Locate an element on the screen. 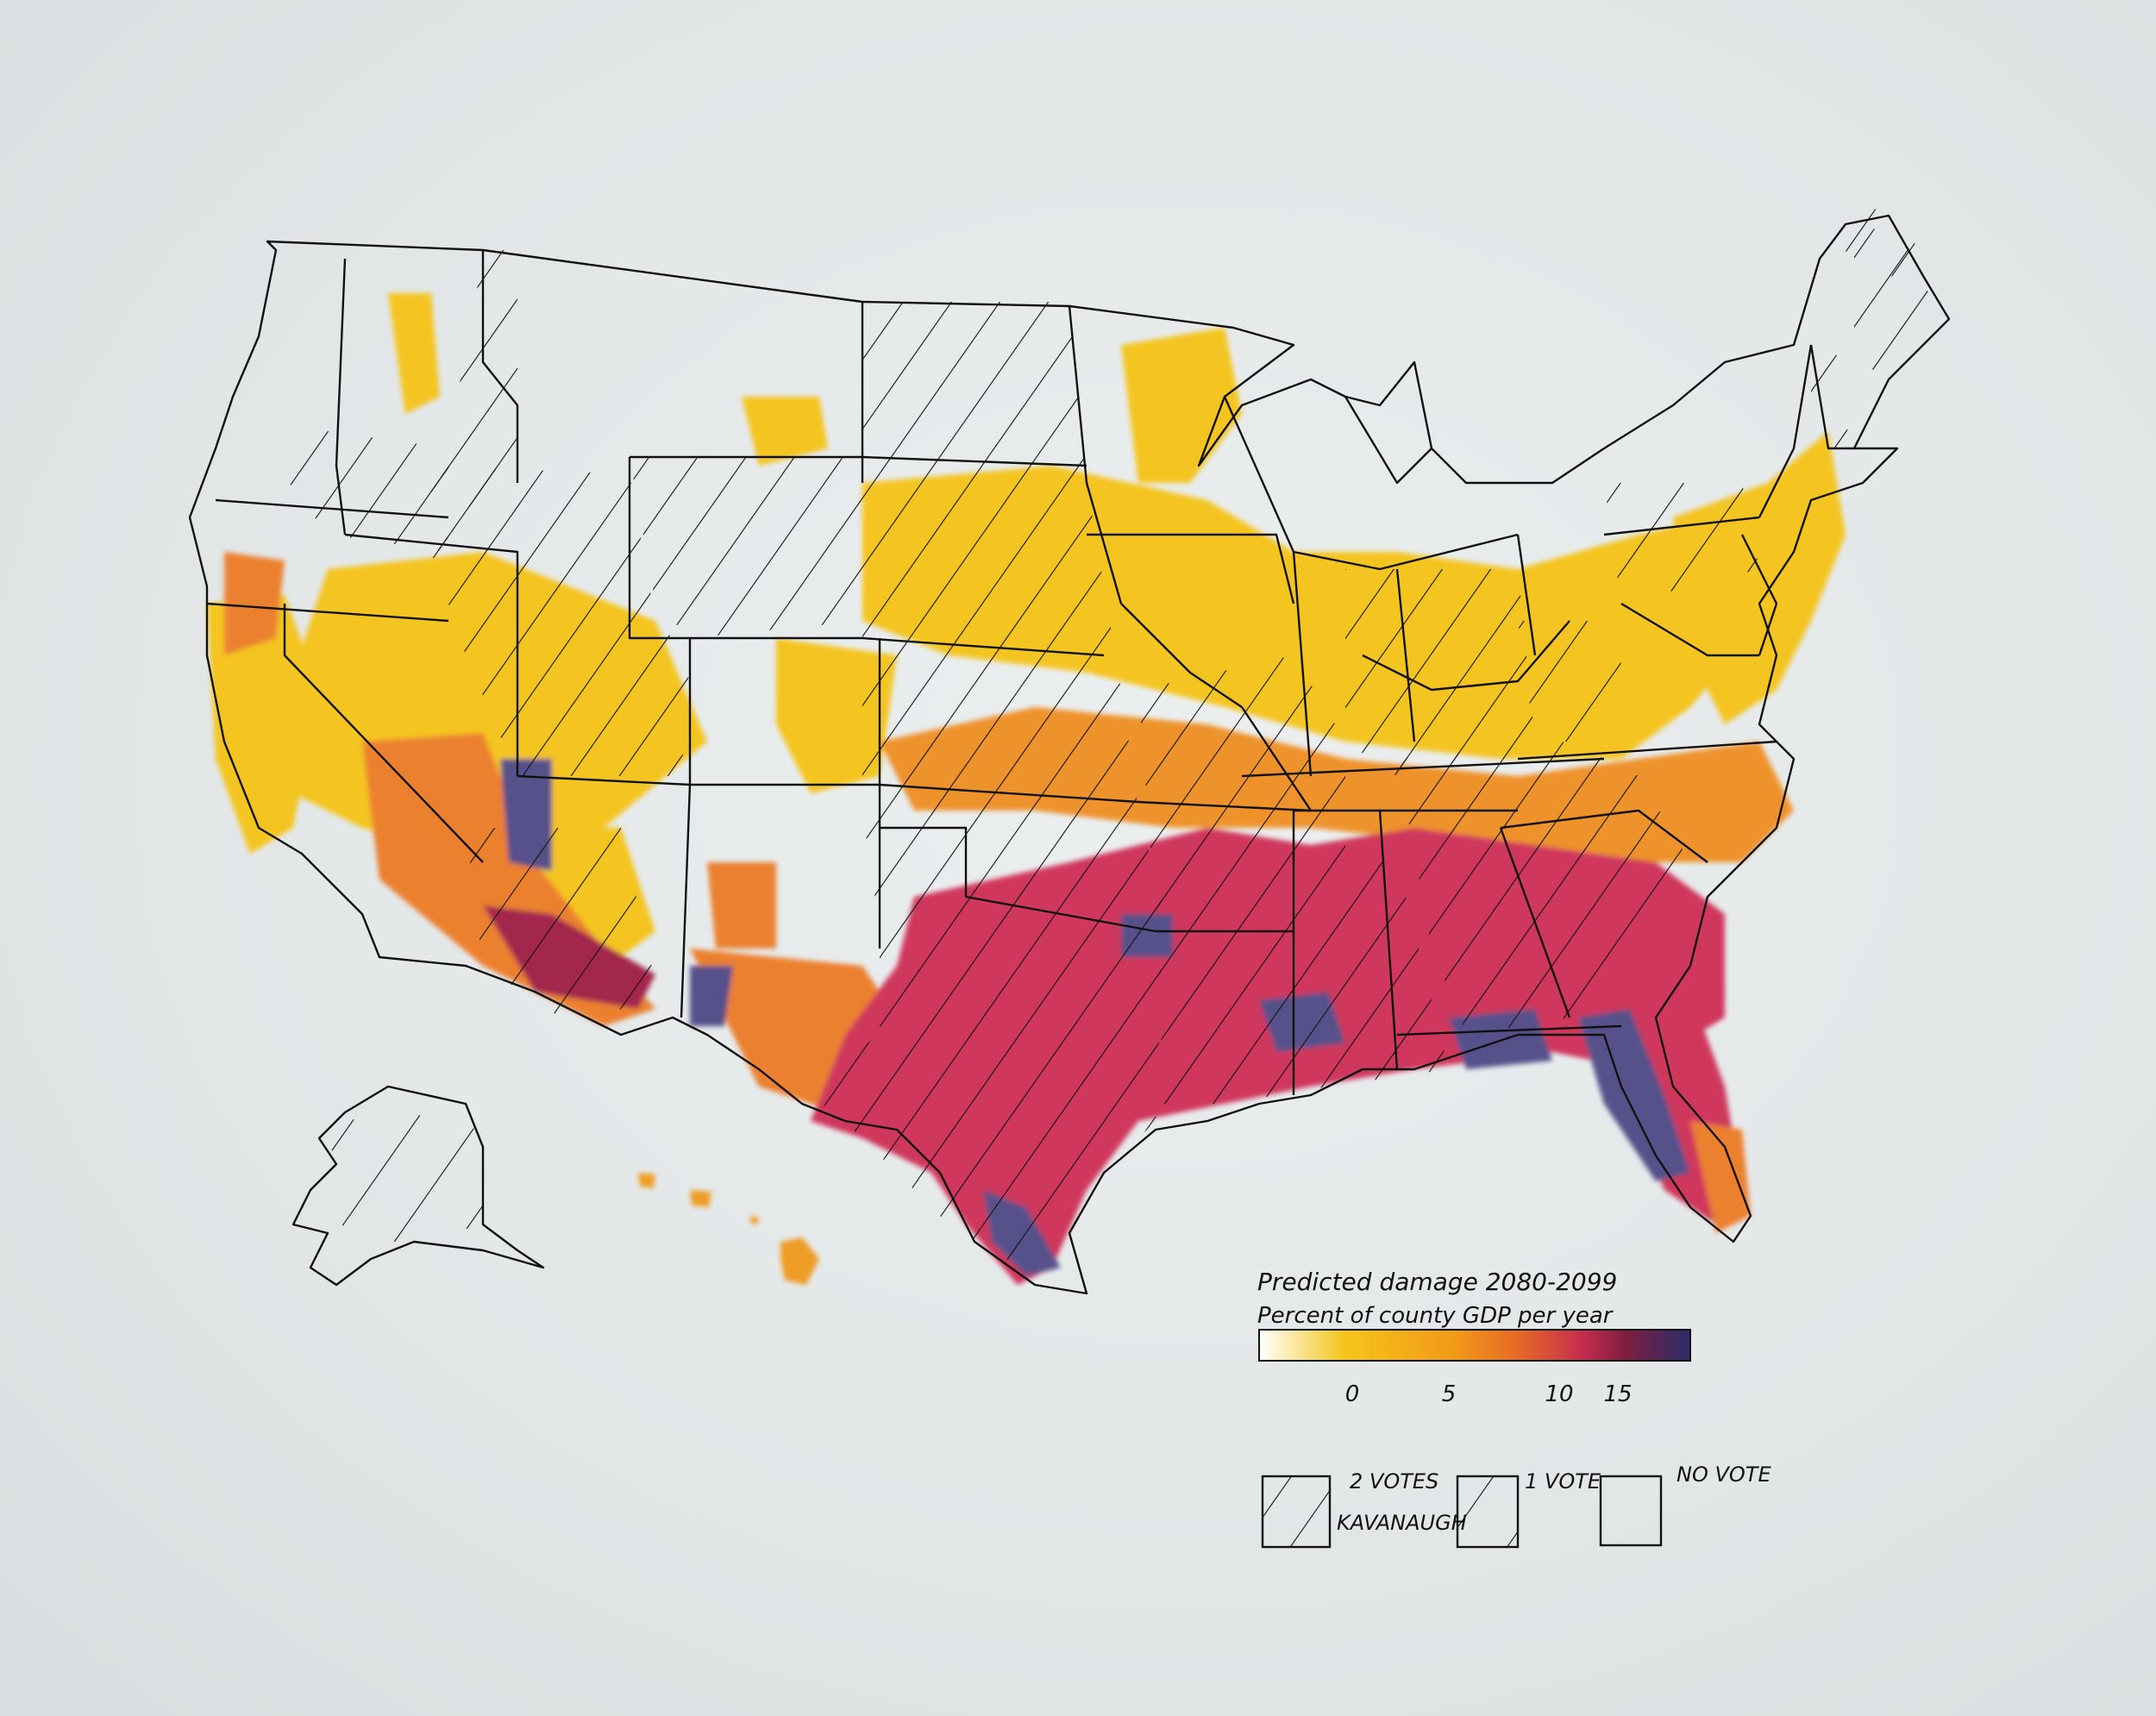  border-ca-nv is located at coordinates (383, 733).